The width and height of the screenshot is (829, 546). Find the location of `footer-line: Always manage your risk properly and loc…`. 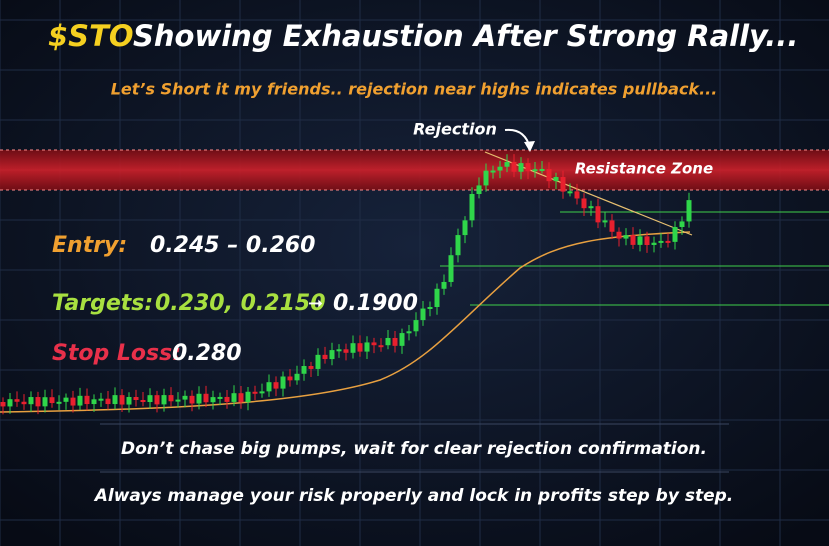

footer-line: Always manage your risk properly and loc… is located at coordinates (413, 496).